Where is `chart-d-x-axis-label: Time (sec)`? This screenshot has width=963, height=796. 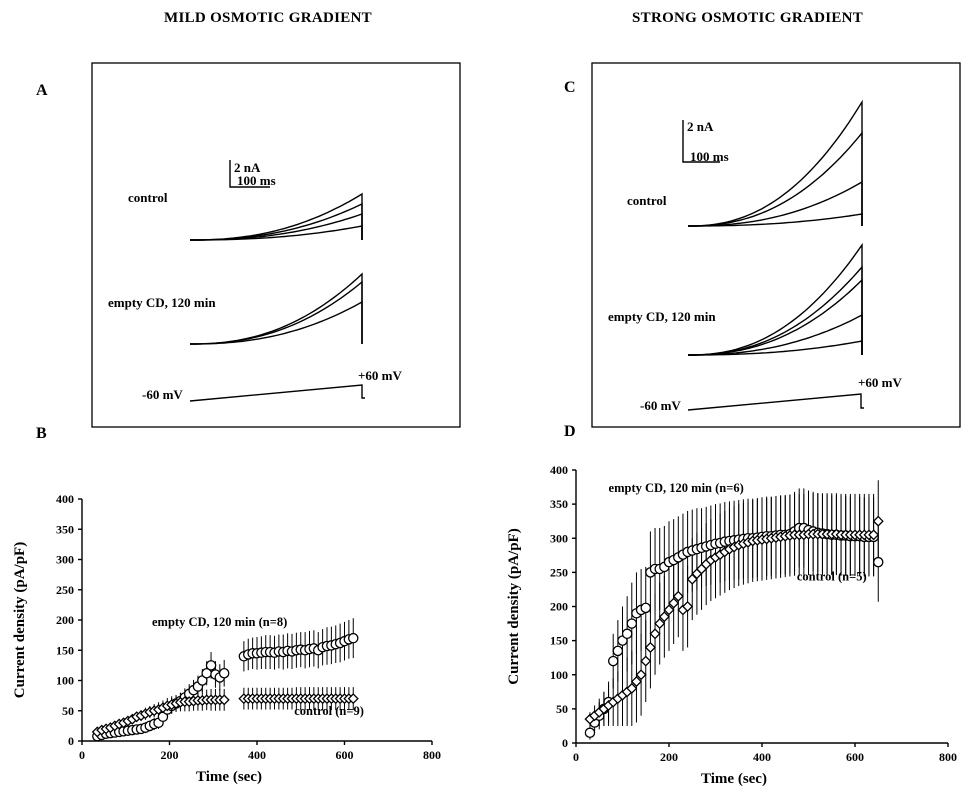 chart-d-x-axis-label: Time (sec) is located at coordinates (734, 779).